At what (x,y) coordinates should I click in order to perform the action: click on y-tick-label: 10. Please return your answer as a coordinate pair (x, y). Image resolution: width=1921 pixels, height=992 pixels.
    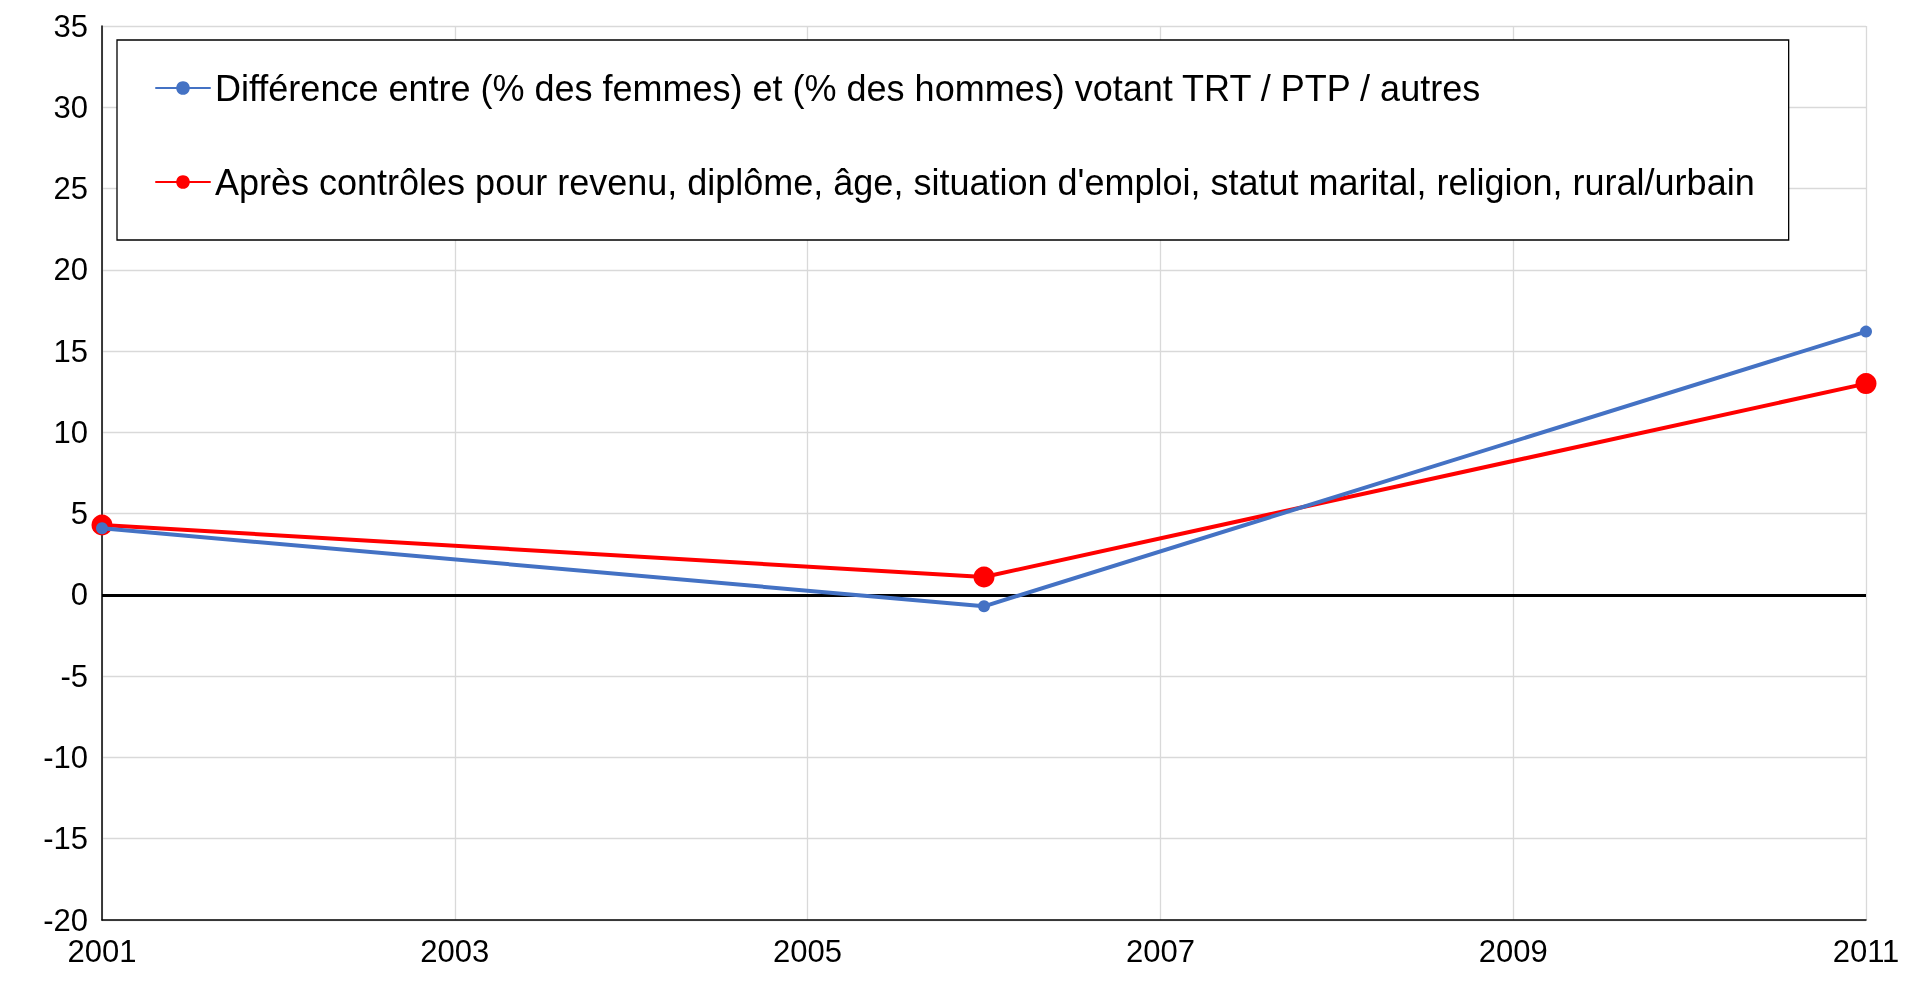
    Looking at the image, I should click on (70, 432).